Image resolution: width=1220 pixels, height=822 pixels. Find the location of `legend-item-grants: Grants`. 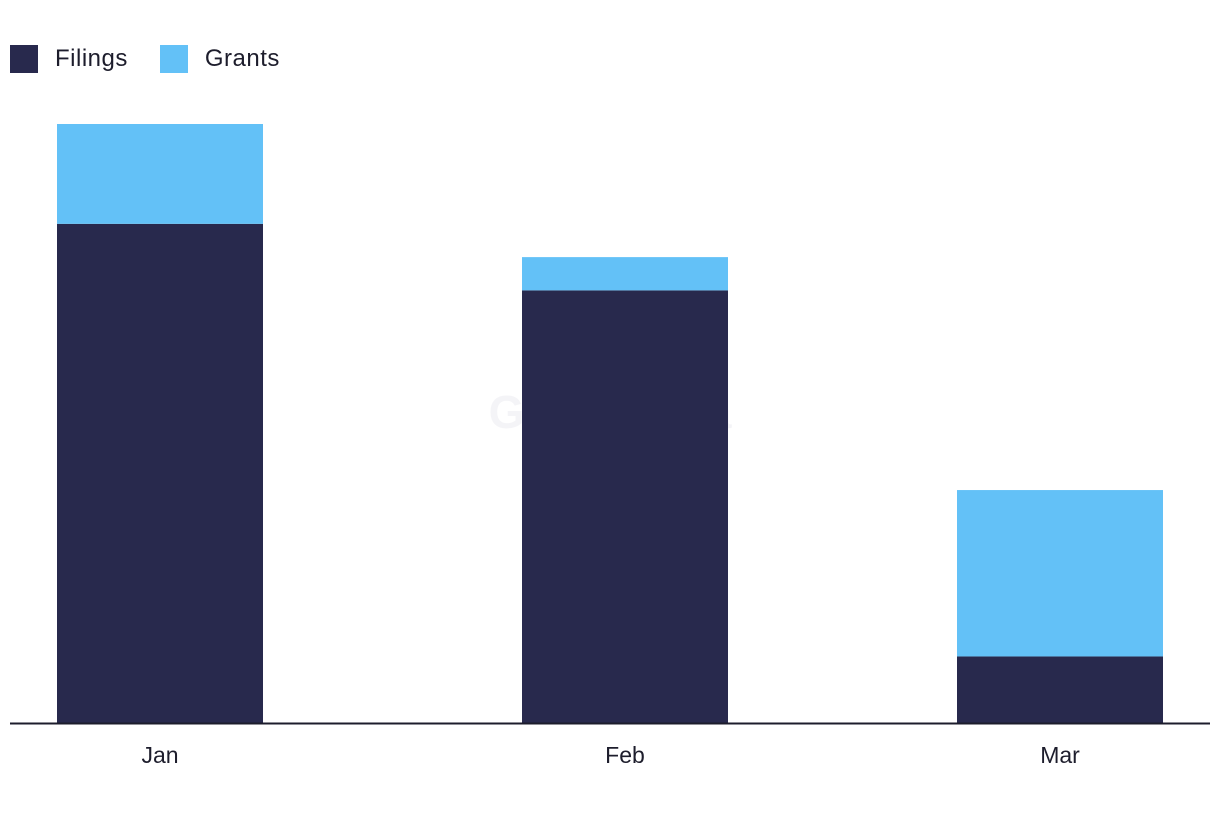

legend-item-grants: Grants is located at coordinates (219, 59).